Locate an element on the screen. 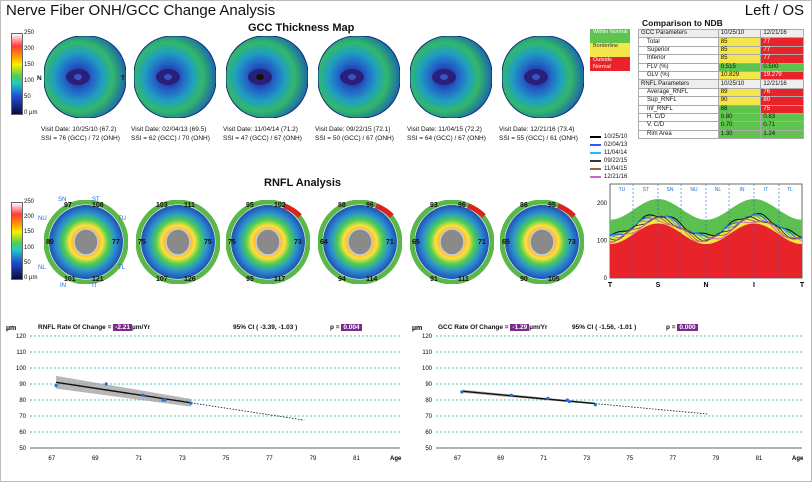 The image size is (812, 482). profile-y-tick: 200 is located at coordinates (602, 204).